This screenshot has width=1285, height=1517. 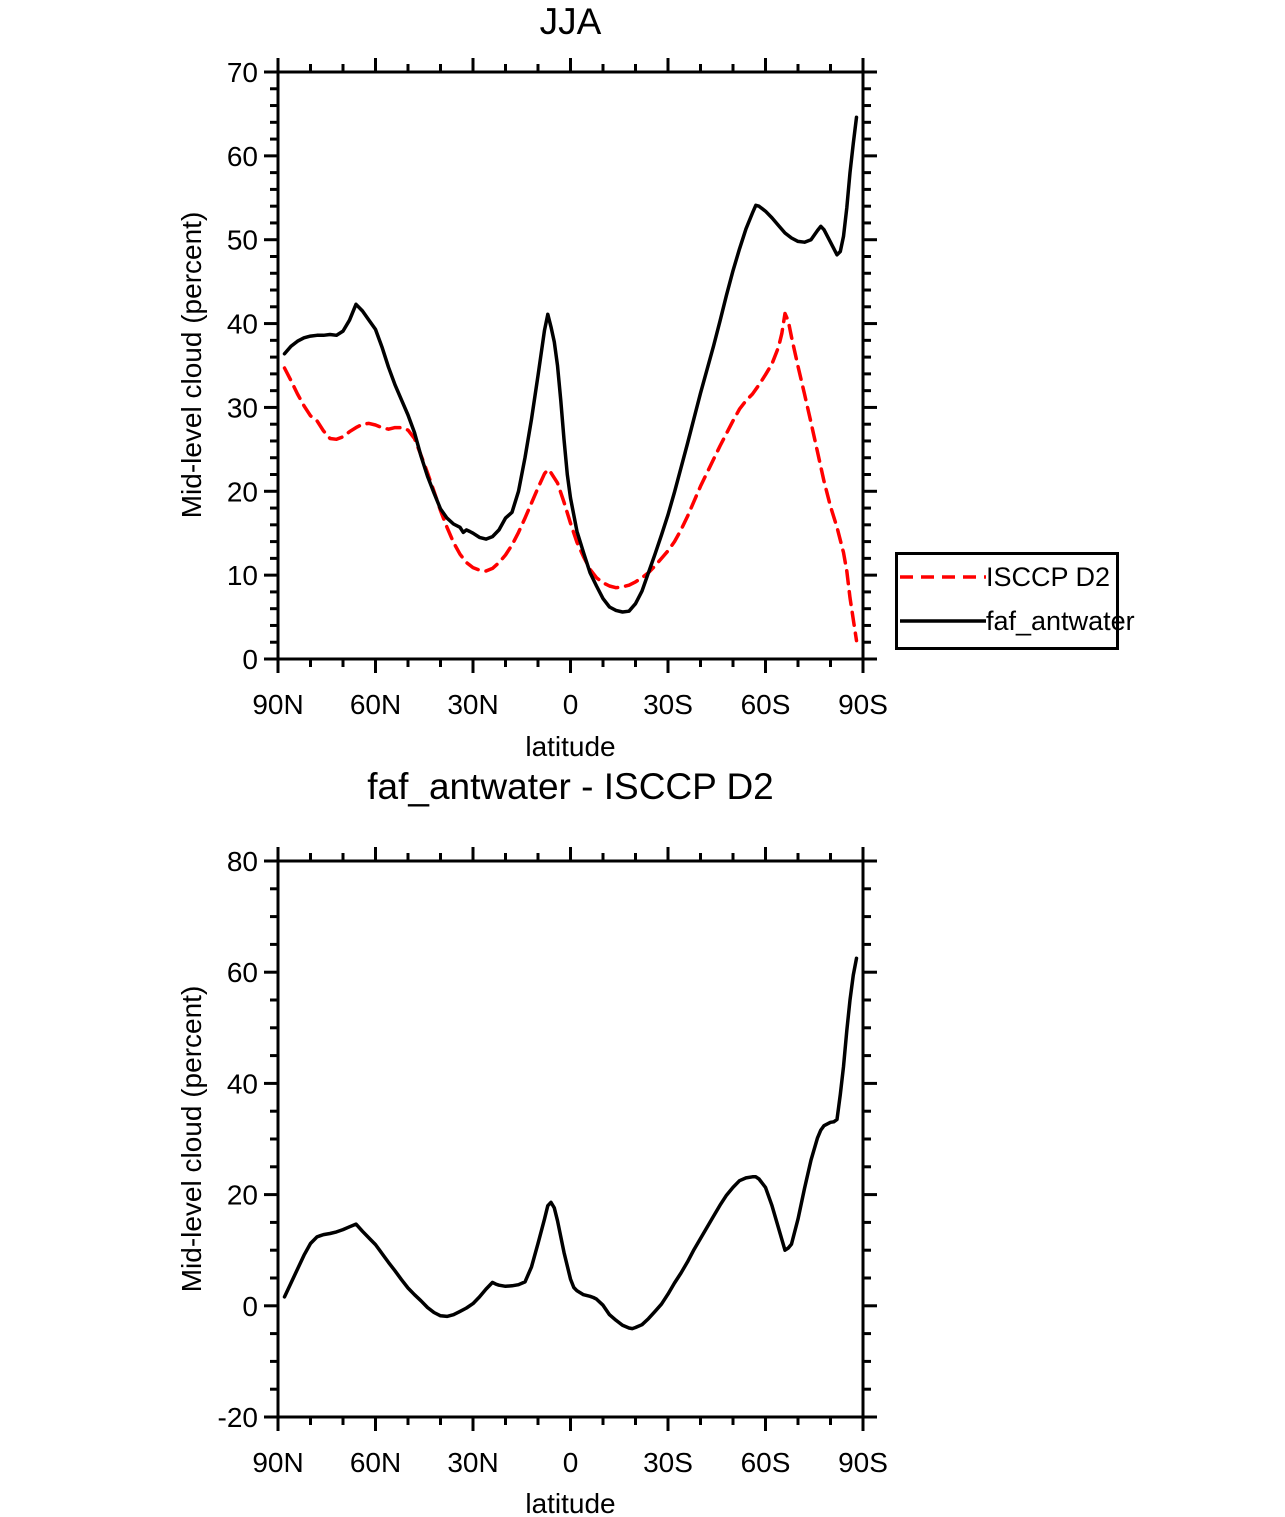 I want to click on legend-entry-isccp-d2: ISCCP D2, so click(x=1005, y=577).